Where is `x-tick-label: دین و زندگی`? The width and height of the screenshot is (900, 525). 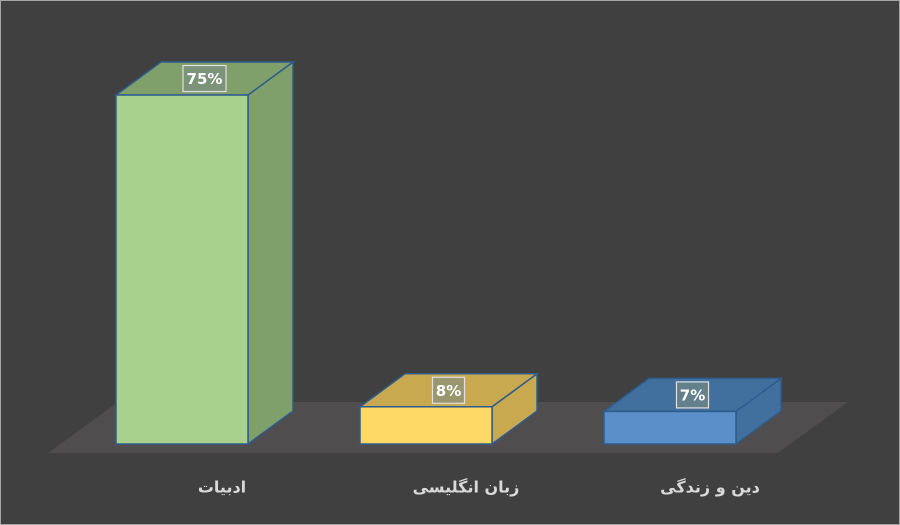 x-tick-label: دین و زندگی is located at coordinates (710, 487).